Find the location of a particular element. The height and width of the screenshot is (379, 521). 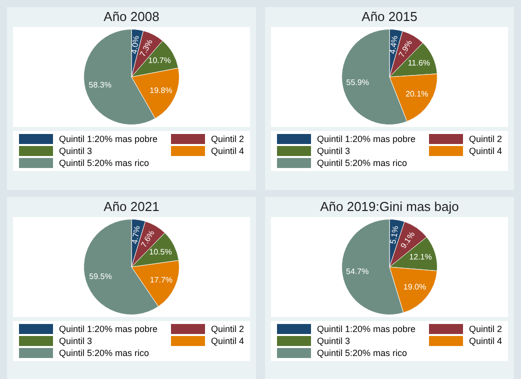

chart-title: Año 2015 is located at coordinates (389, 17).